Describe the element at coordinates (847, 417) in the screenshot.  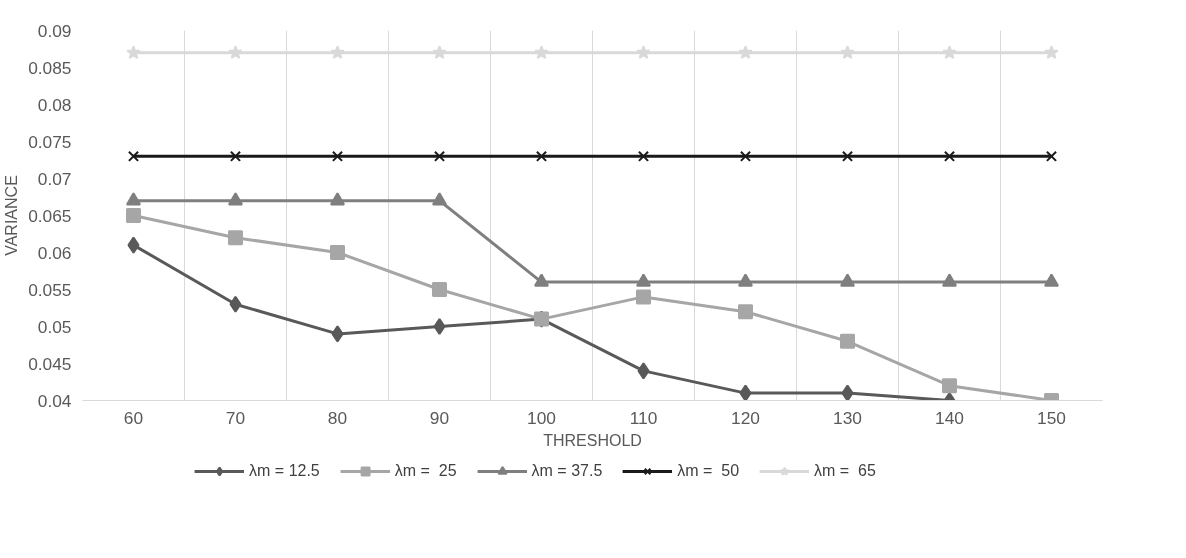
I see `x-tick-label: 130` at that location.